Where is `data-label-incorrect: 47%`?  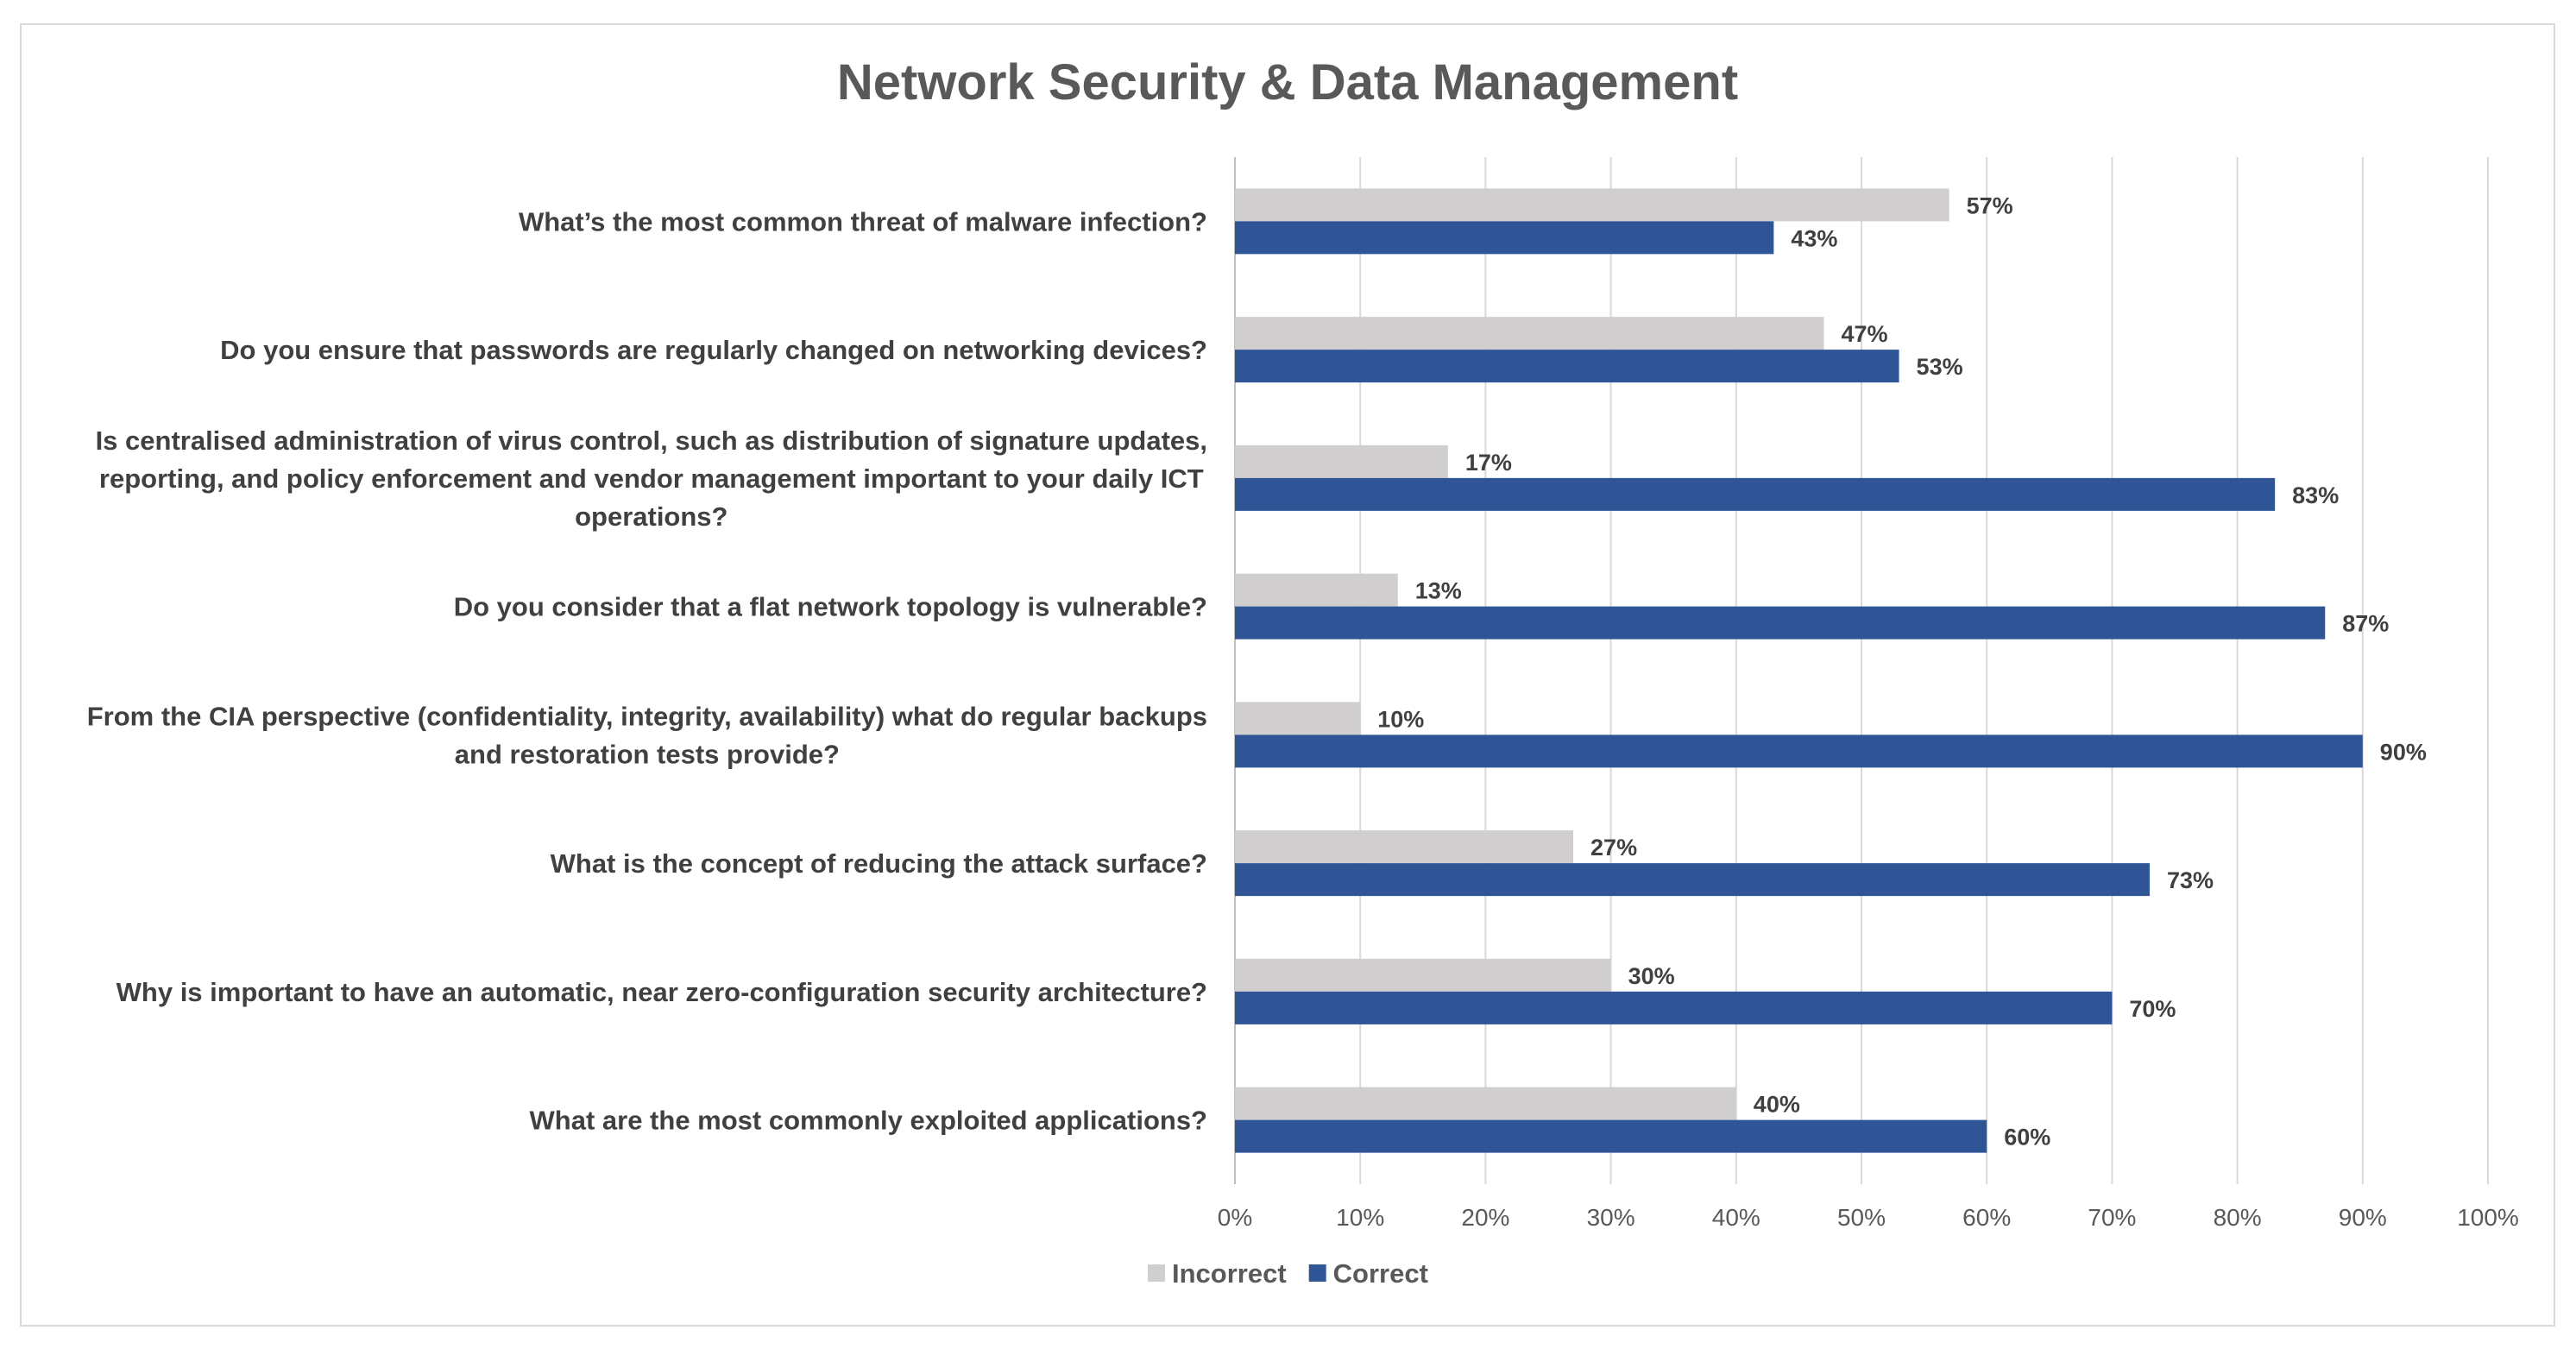 data-label-incorrect: 47% is located at coordinates (1864, 334).